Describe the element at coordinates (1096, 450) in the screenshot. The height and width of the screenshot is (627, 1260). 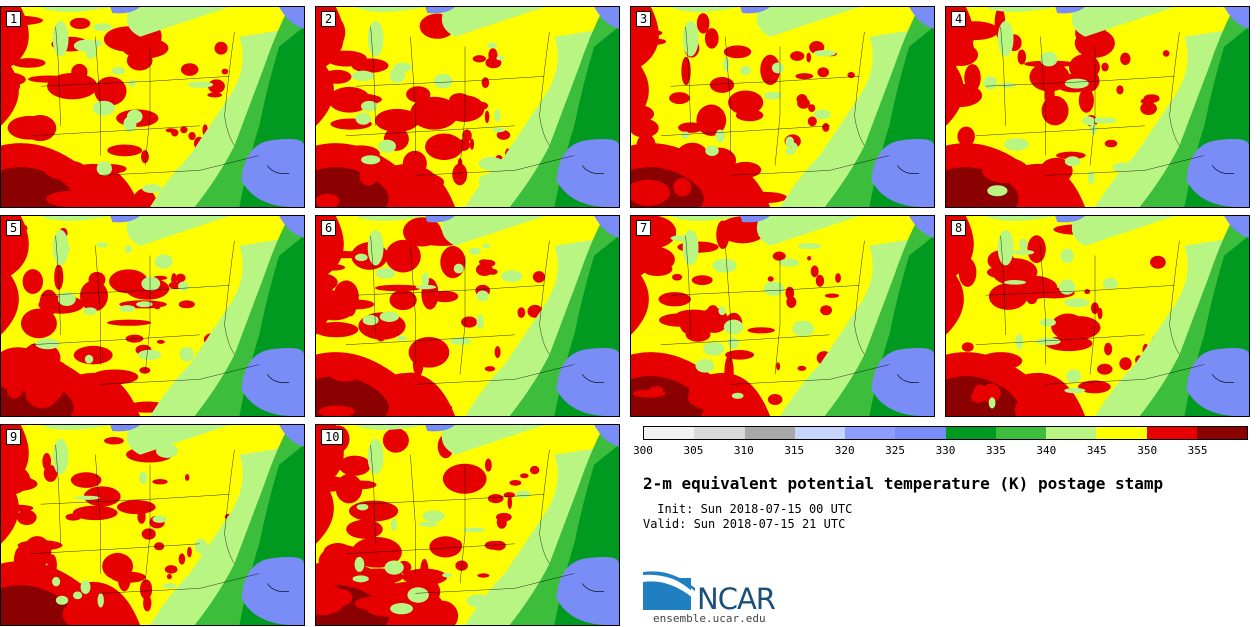
I see `colorbar-tick-label: 345` at that location.